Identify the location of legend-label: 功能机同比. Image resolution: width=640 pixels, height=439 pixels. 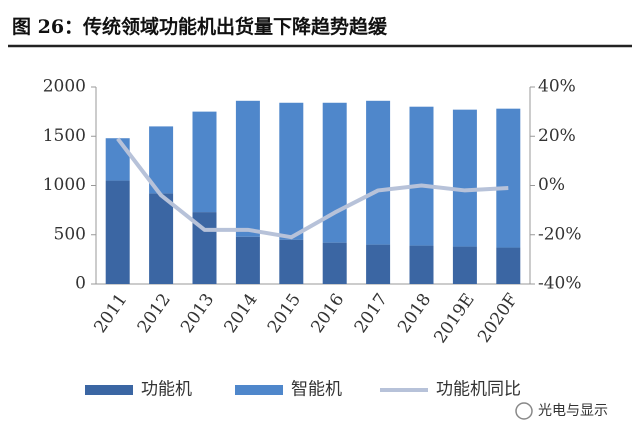
(478, 390).